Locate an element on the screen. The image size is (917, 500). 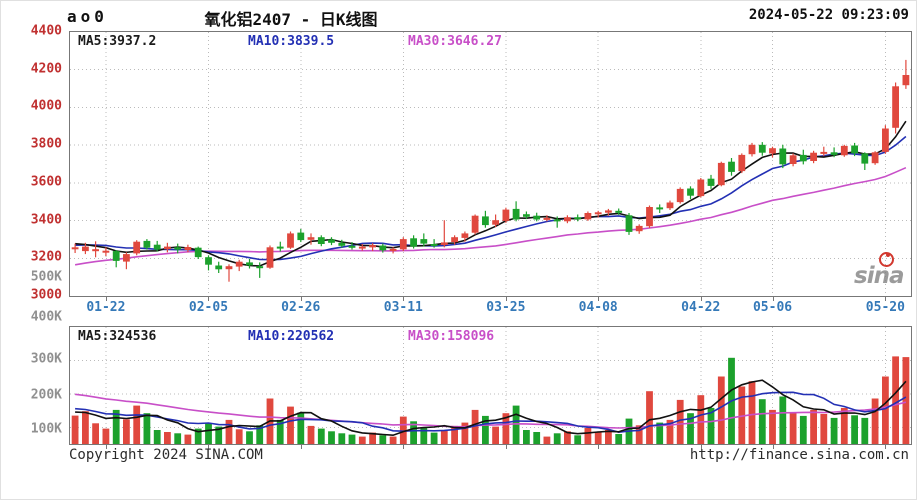
date-label: 03-11 is located at coordinates (403, 307).